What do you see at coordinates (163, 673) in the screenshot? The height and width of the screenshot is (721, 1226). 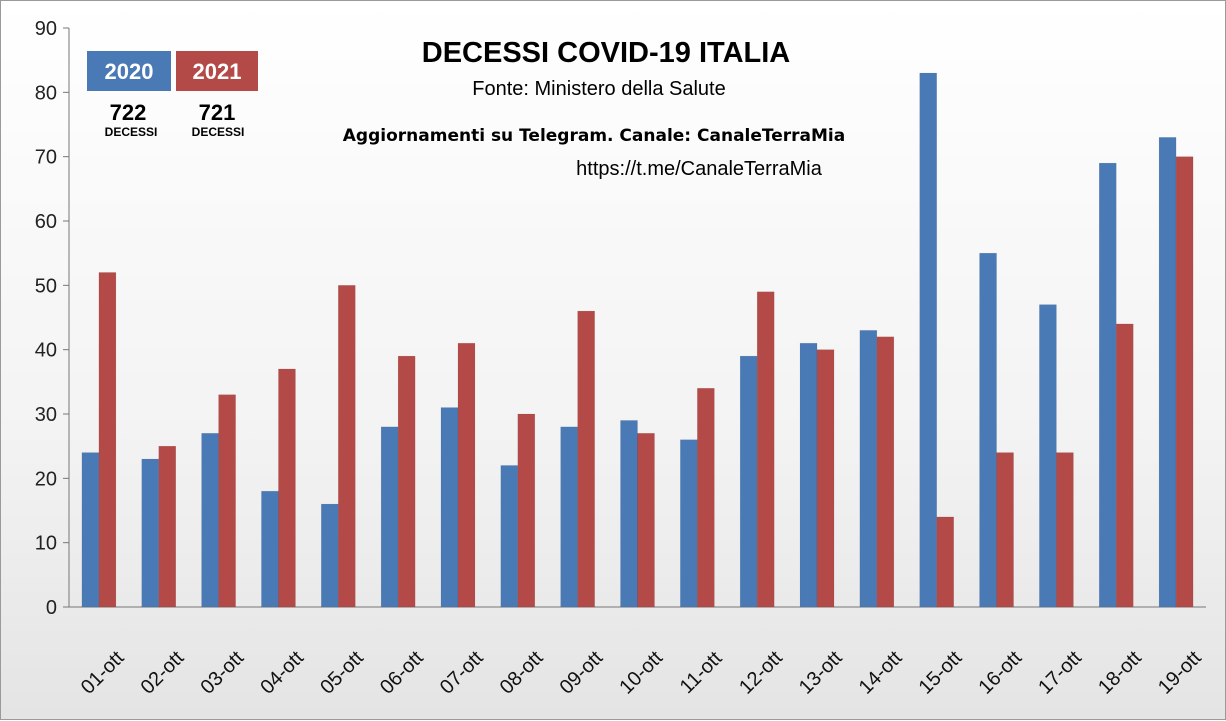 I see `x-tick-label: 02-ott` at bounding box center [163, 673].